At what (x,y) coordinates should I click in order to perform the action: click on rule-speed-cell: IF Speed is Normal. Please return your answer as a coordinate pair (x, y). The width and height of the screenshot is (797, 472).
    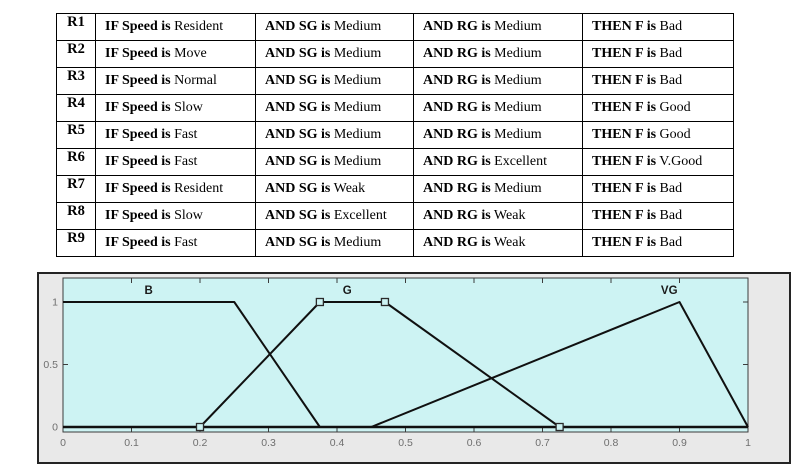
    Looking at the image, I should click on (175, 81).